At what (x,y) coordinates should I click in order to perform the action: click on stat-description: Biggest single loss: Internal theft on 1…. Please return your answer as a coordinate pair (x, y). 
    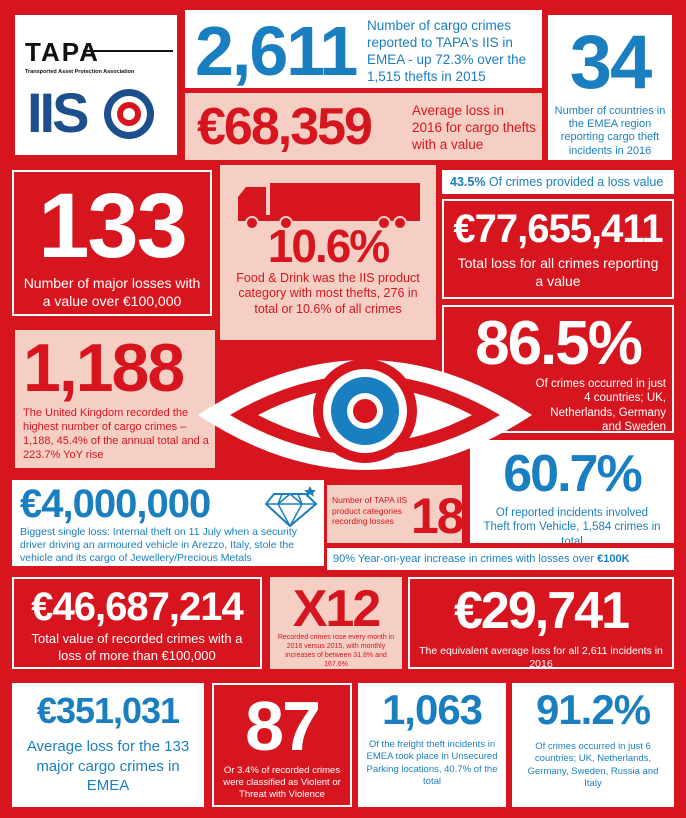
    Looking at the image, I should click on (159, 545).